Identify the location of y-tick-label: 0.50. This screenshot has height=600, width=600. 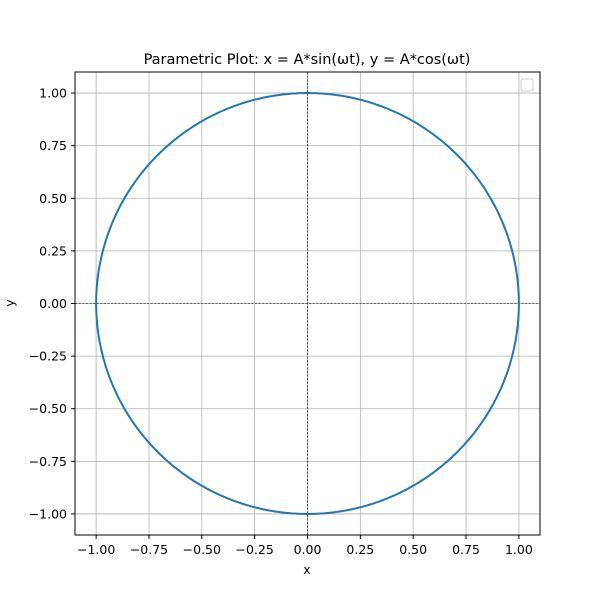
(53, 198).